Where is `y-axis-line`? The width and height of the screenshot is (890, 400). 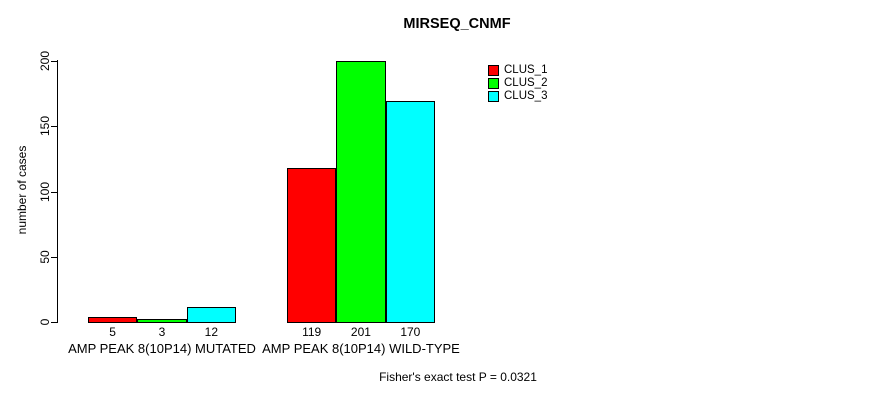 y-axis-line is located at coordinates (57, 191).